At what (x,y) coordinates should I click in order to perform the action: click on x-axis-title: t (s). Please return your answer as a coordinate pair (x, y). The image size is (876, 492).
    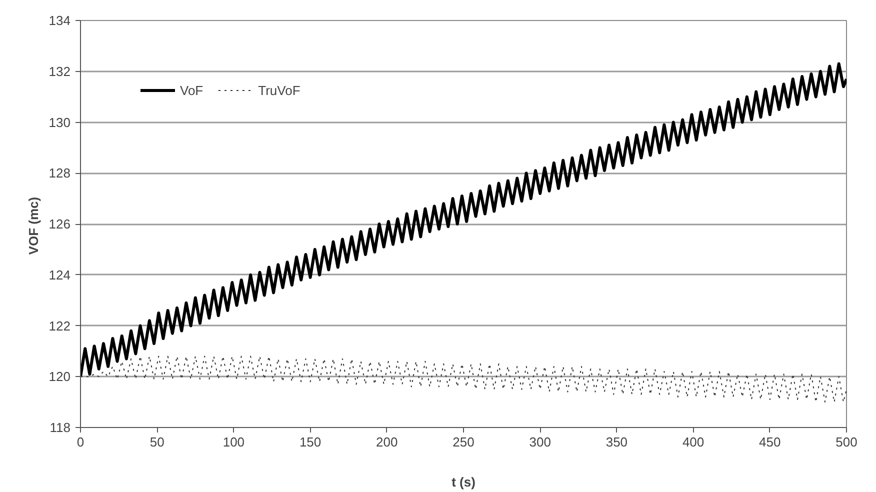
    Looking at the image, I should click on (464, 482).